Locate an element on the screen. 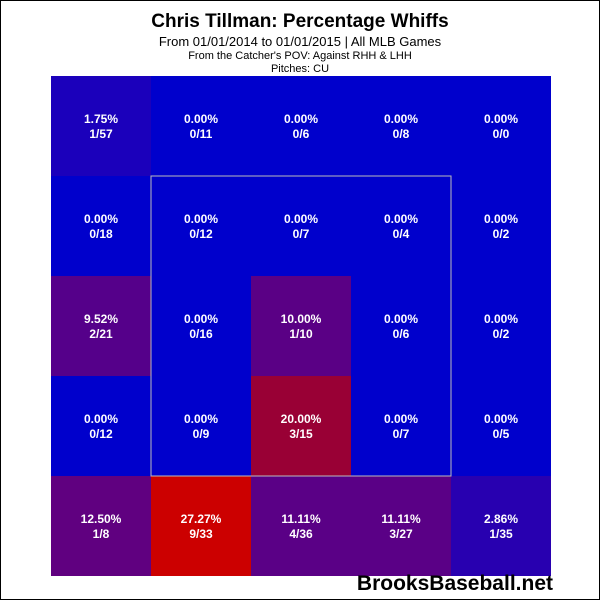 This screenshot has height=600, width=600. cell-fraction-label: 4/36 is located at coordinates (301, 534).